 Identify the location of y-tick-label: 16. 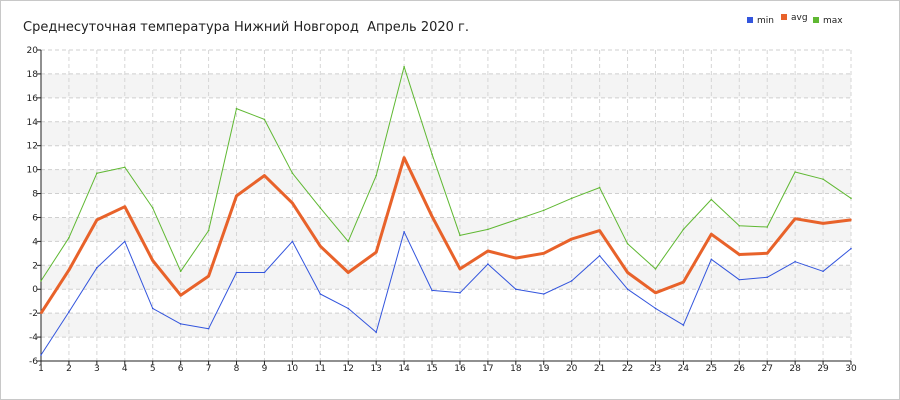
(33, 99).